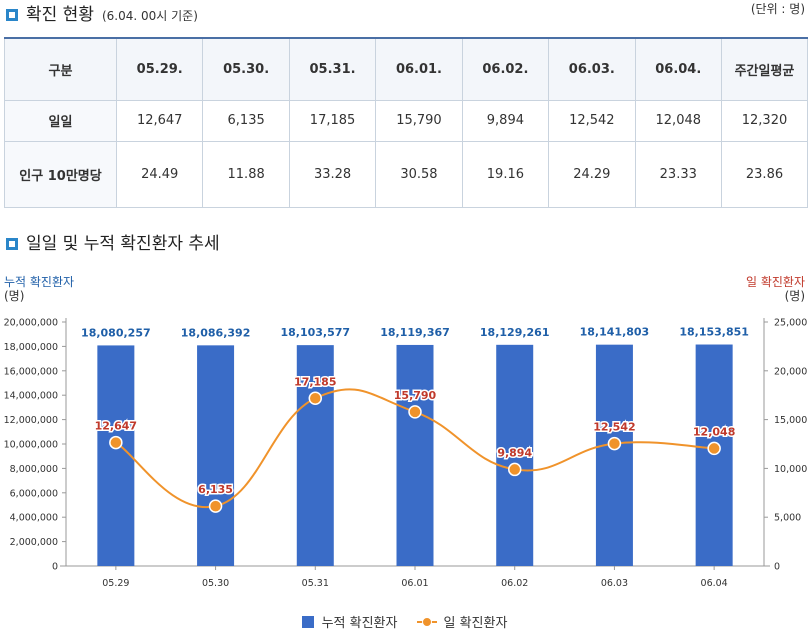 The height and width of the screenshot is (638, 809). I want to click on legend-bar-swatch, so click(307, 621).